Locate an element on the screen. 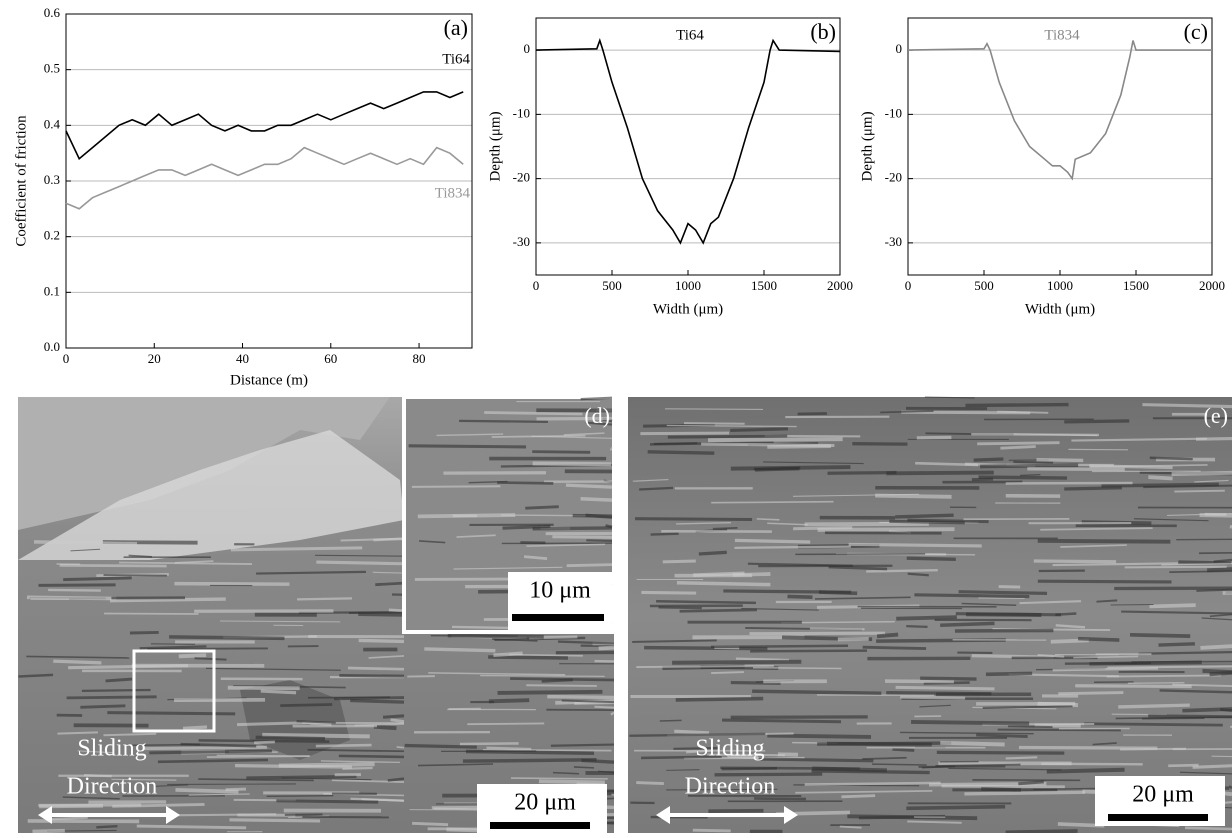 This screenshot has width=1232, height=838. x-tick-label: 0 is located at coordinates (66, 358).